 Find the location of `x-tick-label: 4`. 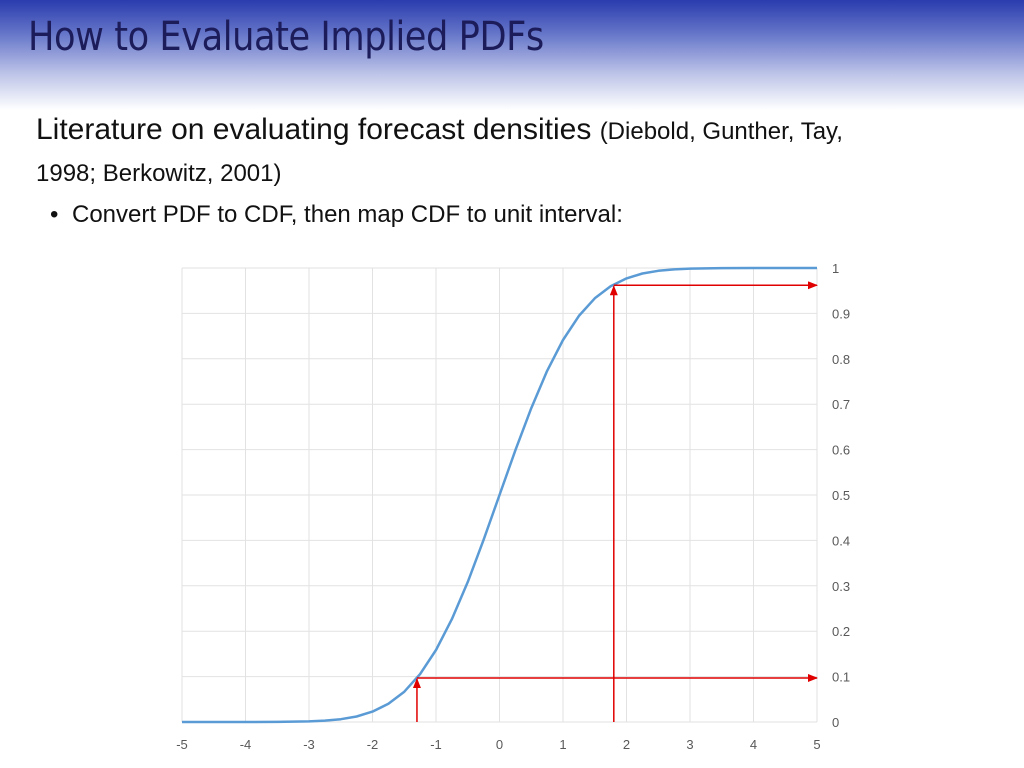

x-tick-label: 4 is located at coordinates (753, 744).